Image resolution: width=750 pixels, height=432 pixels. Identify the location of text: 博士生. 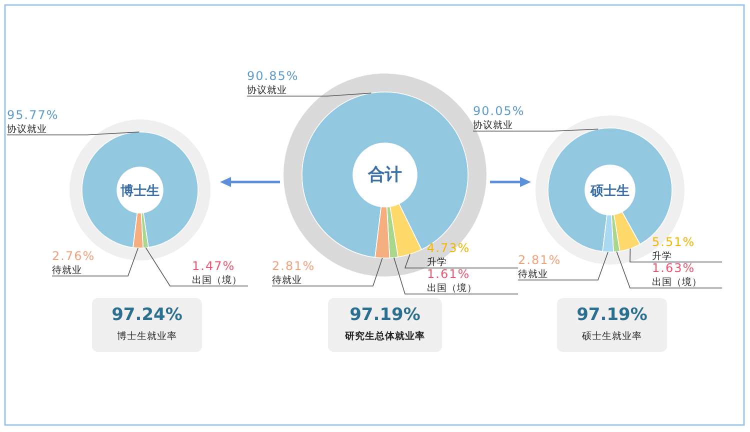
(140, 191).